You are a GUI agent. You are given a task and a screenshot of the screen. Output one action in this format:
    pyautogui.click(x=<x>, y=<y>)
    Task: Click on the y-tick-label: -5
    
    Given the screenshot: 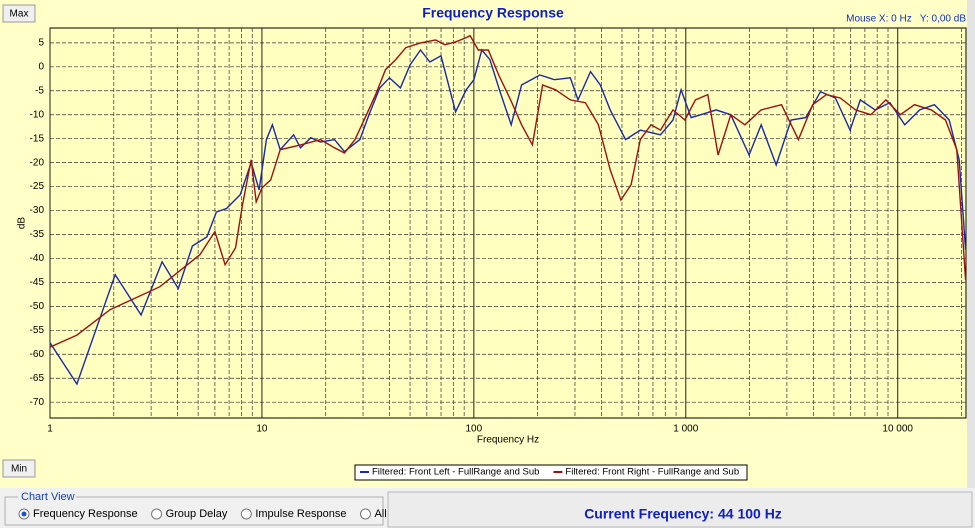 What is the action you would take?
    pyautogui.click(x=39, y=90)
    